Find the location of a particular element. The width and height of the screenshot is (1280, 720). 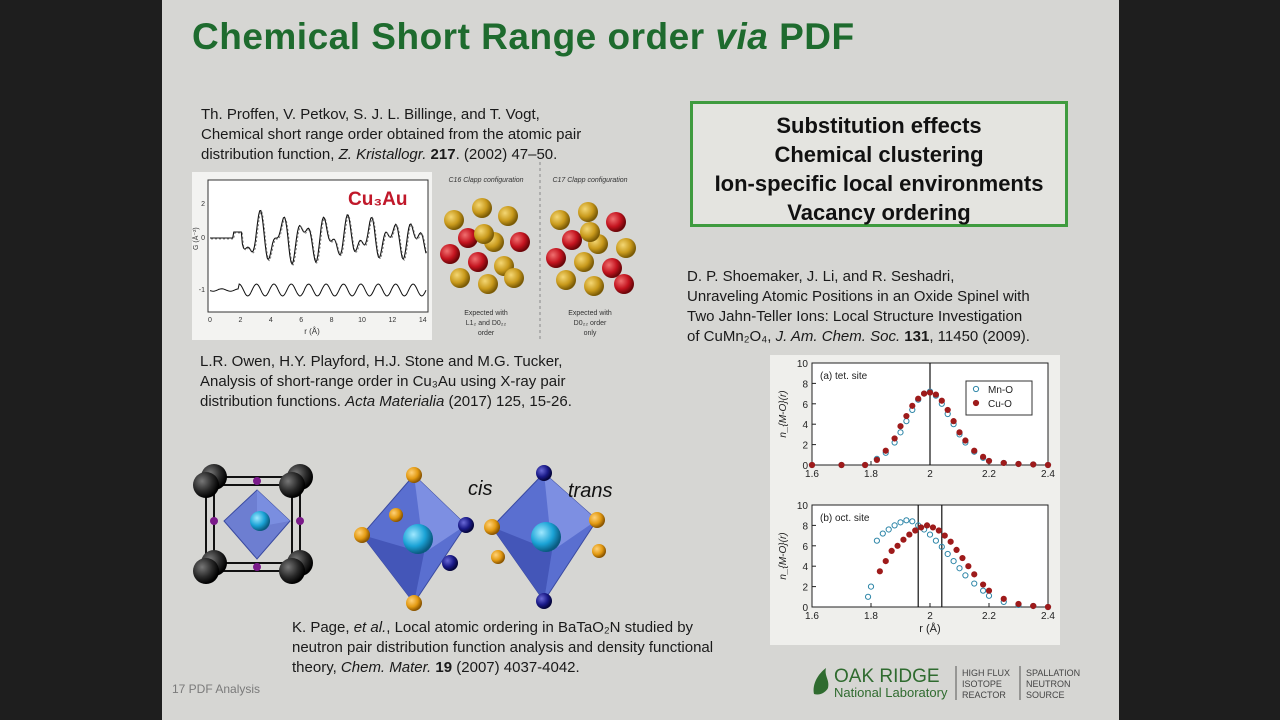

cluster-c16 is located at coordinates (485, 246).